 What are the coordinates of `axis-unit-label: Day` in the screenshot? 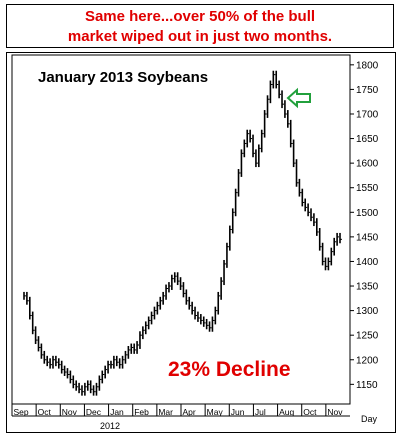 It's located at (369, 419).